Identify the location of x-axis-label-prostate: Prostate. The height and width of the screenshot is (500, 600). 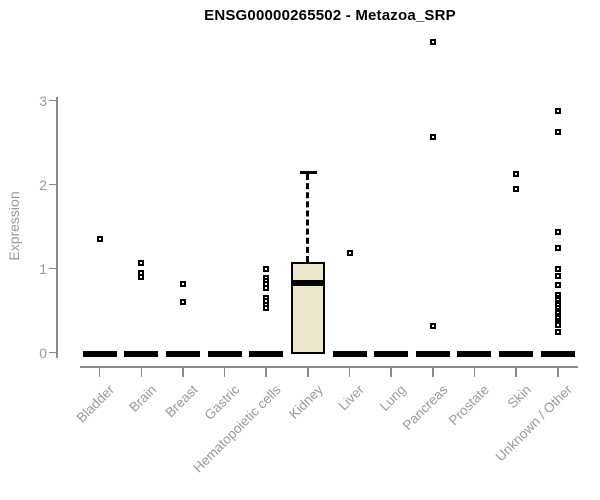
(469, 405).